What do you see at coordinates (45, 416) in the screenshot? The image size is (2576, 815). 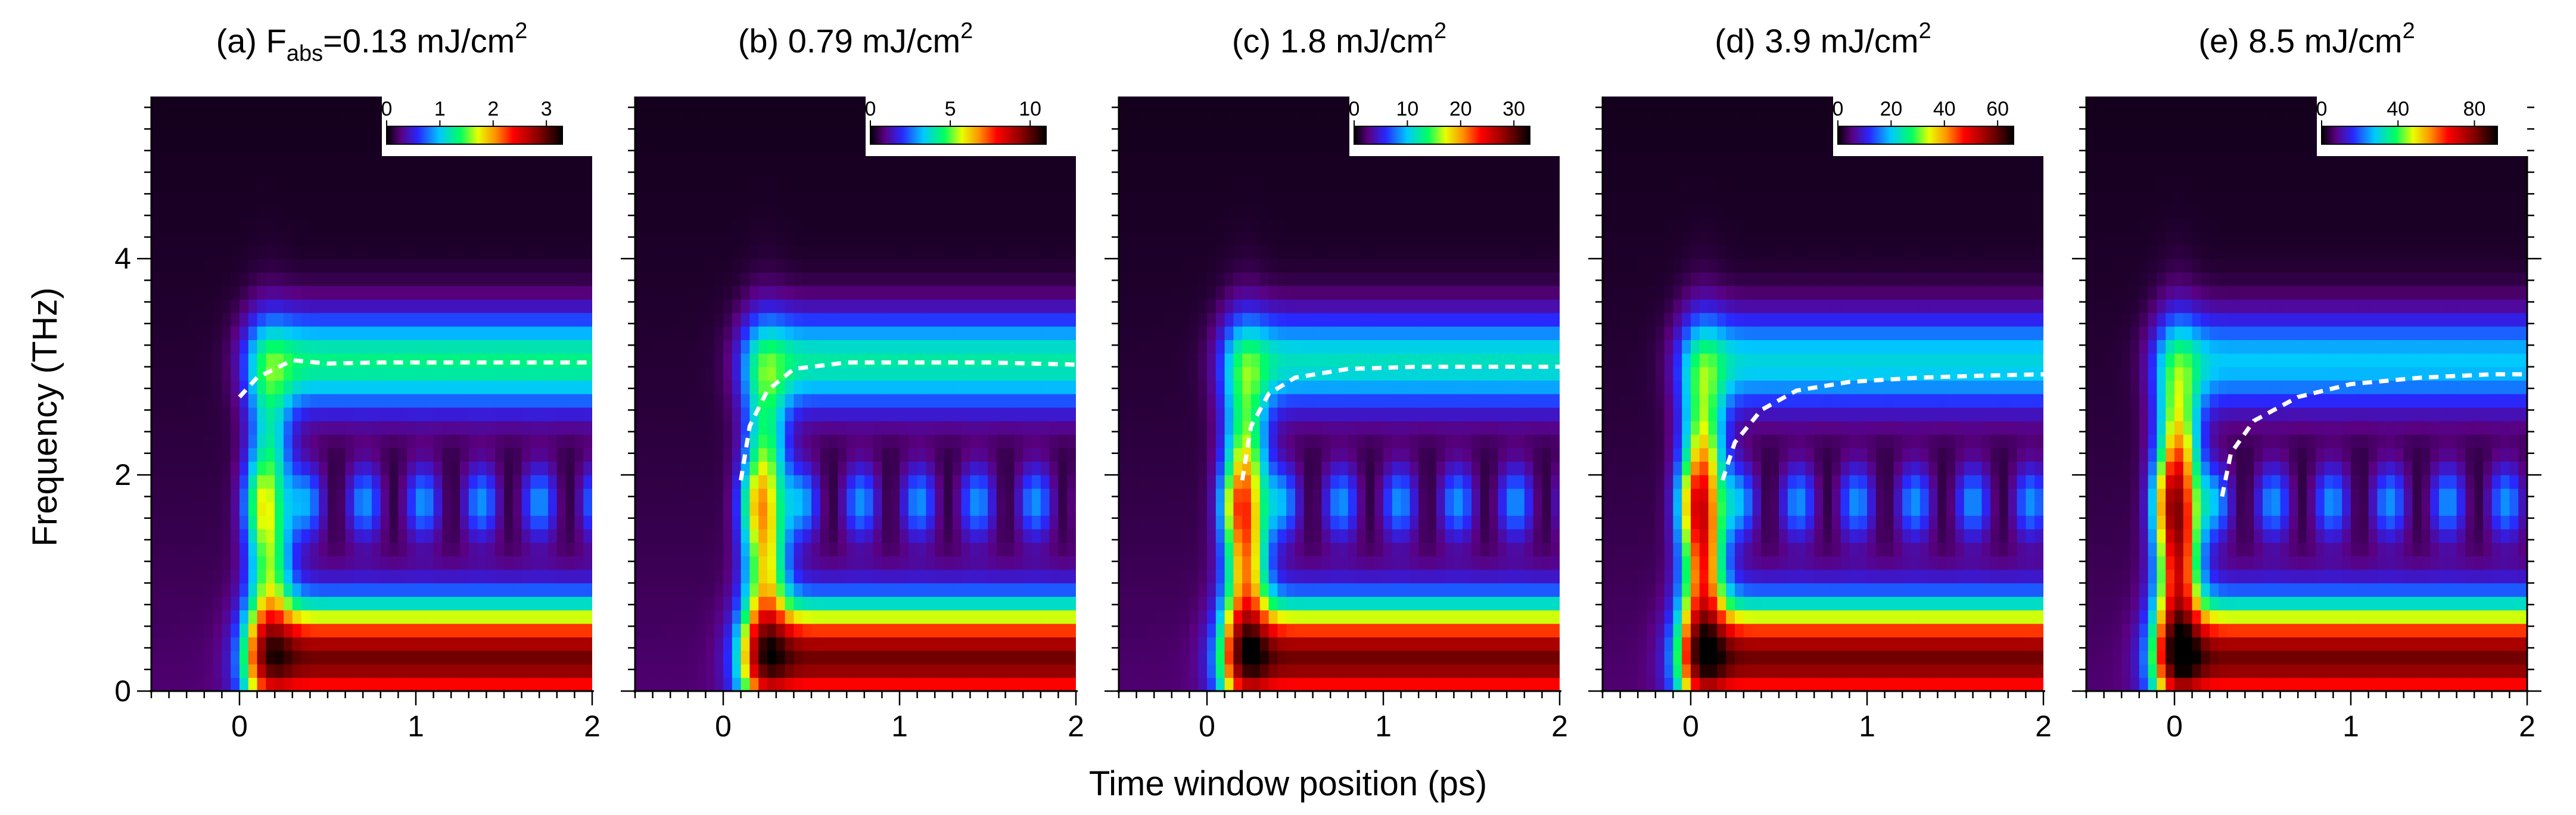 I see `y-axis-label: Frequency (THz)` at bounding box center [45, 416].